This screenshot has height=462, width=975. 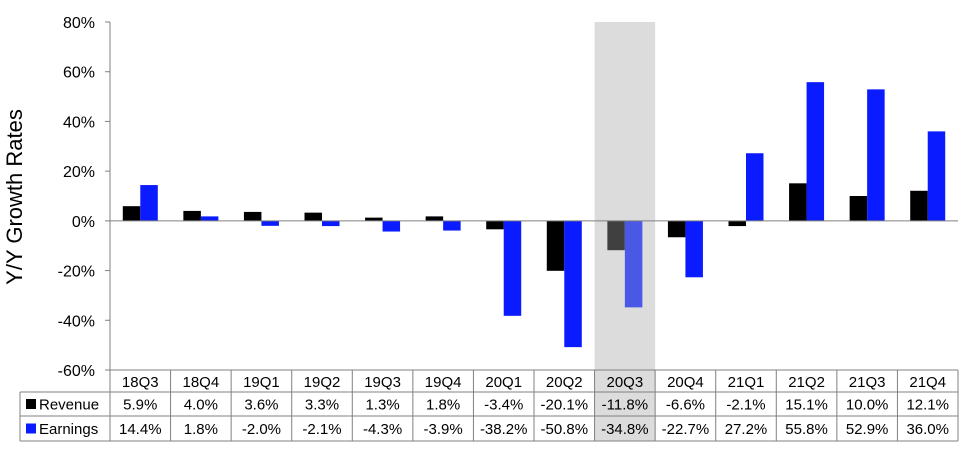 What do you see at coordinates (261, 405) in the screenshot?
I see `data-label-revenue: 3.6%` at bounding box center [261, 405].